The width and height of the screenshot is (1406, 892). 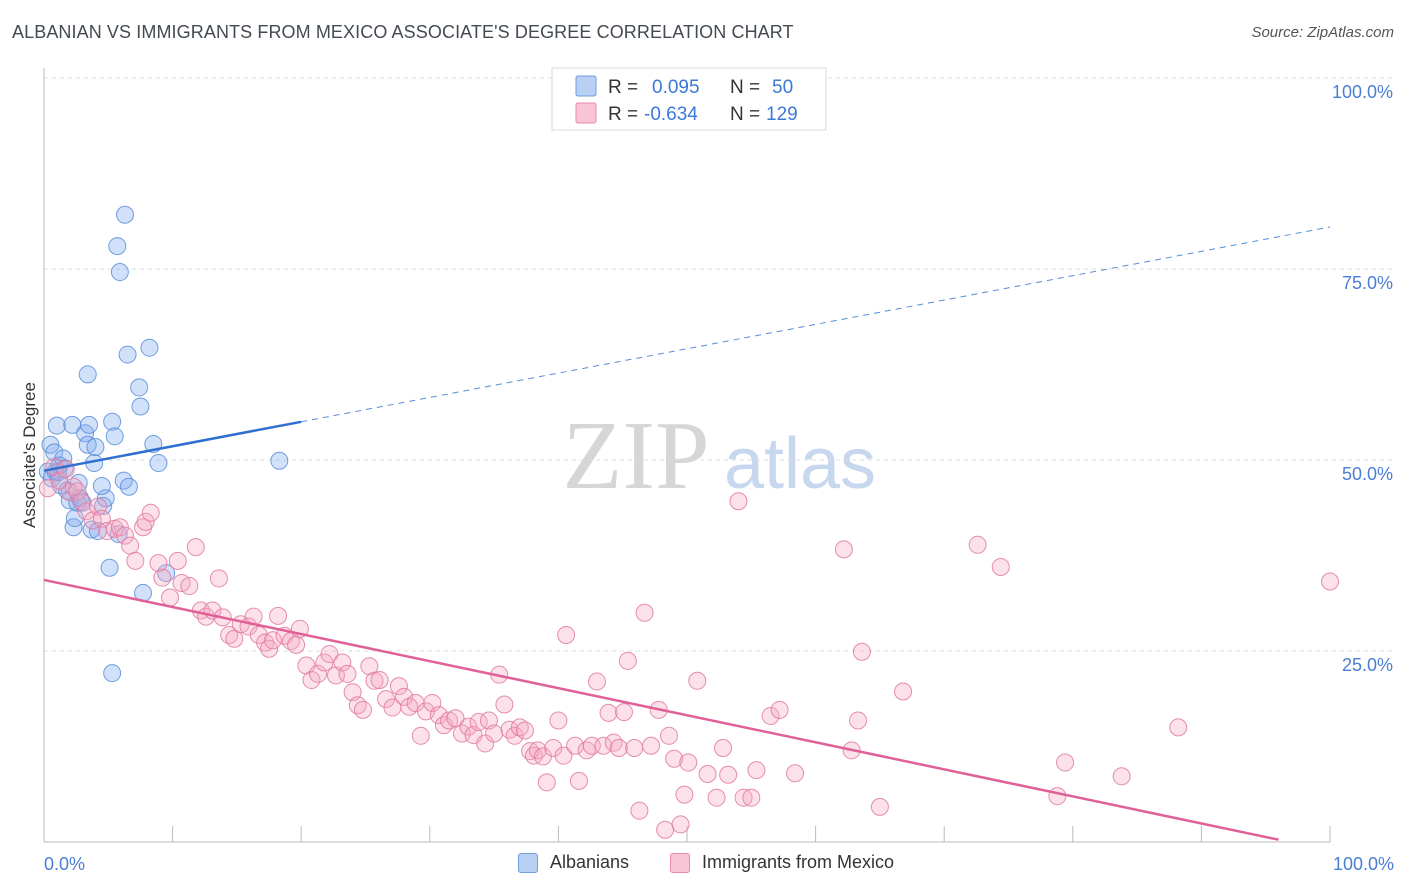 I want to click on legend-n-label-1: N =, so click(x=745, y=87).